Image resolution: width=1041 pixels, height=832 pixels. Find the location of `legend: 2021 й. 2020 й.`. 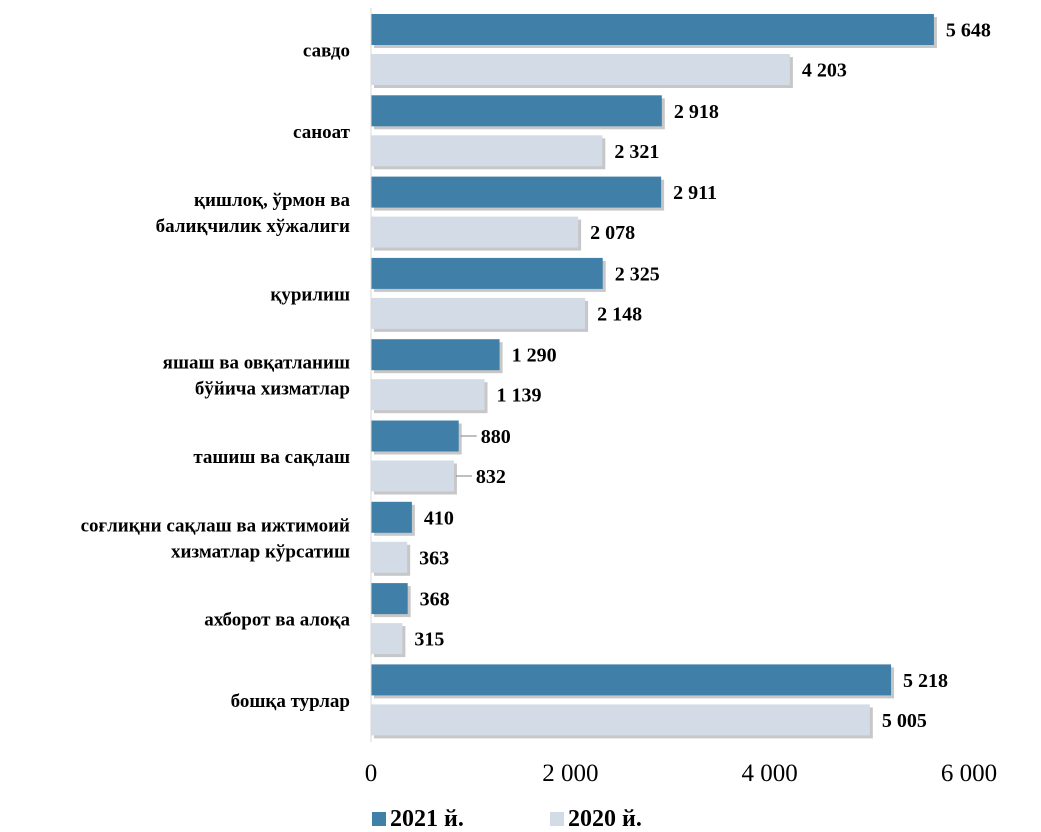

legend: 2021 й. 2020 й. is located at coordinates (507, 819).